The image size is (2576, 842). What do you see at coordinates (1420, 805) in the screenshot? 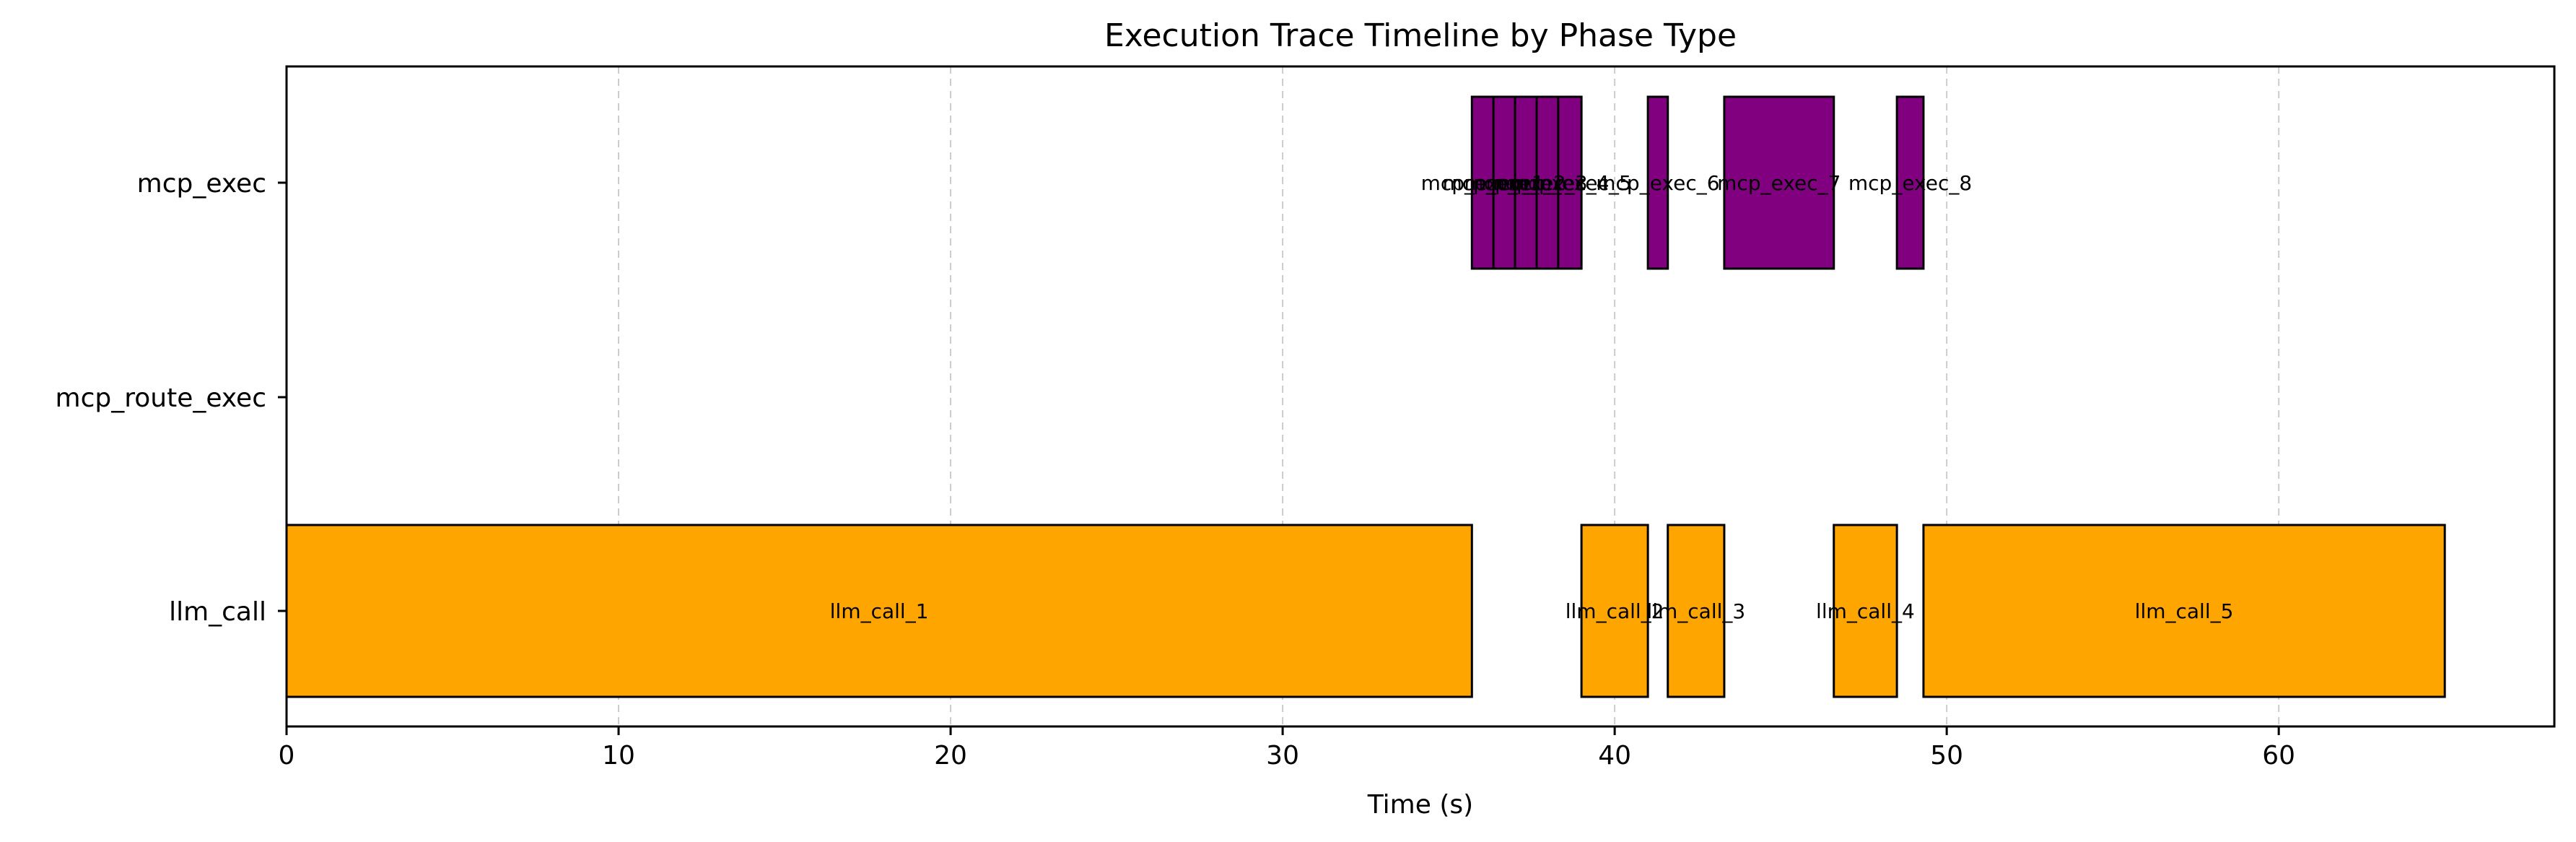
I see `x-axis-label: Time (s)` at bounding box center [1420, 805].